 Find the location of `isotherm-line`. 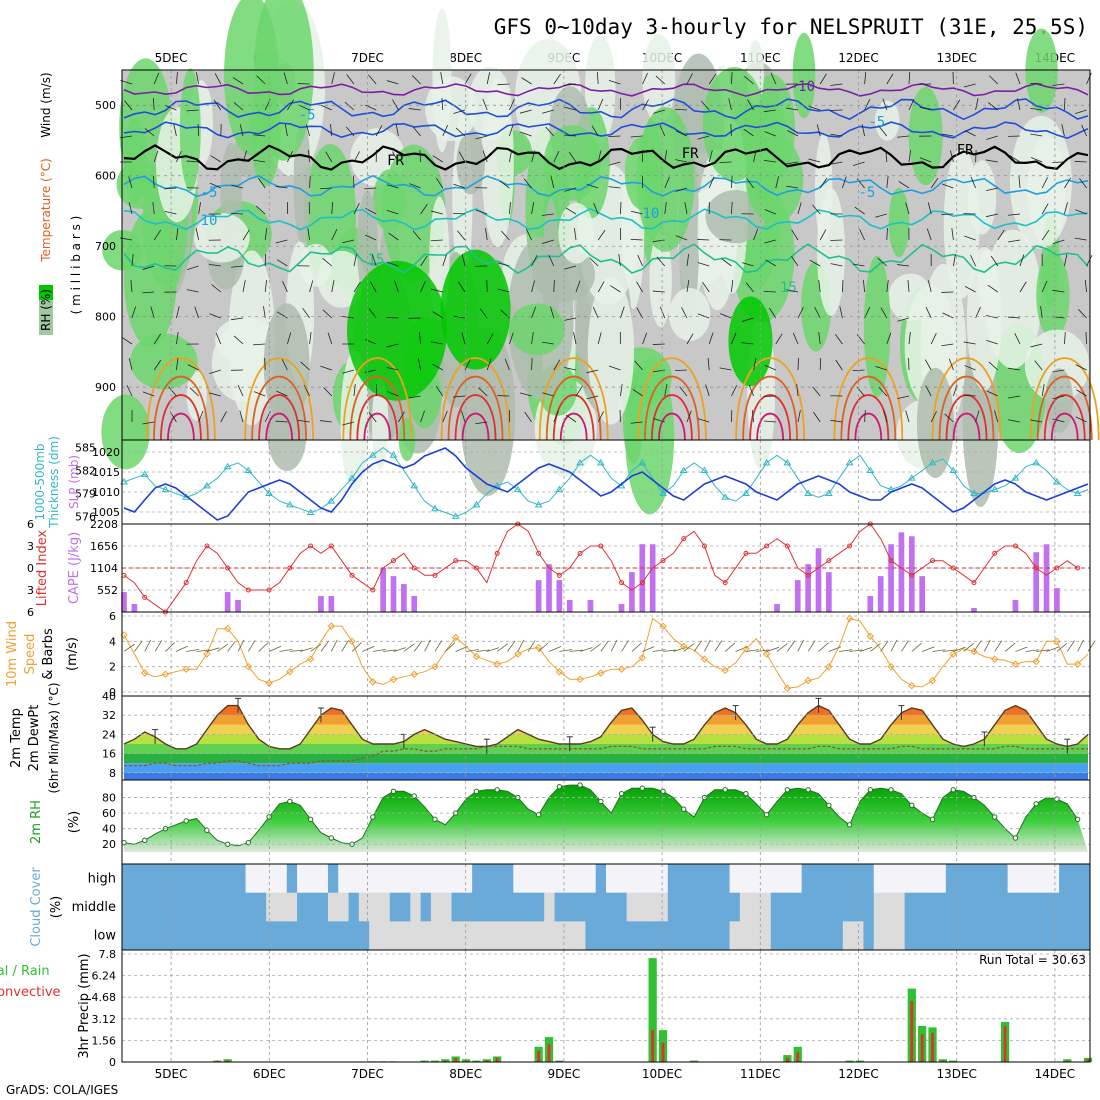

isotherm-line is located at coordinates (606, 259).